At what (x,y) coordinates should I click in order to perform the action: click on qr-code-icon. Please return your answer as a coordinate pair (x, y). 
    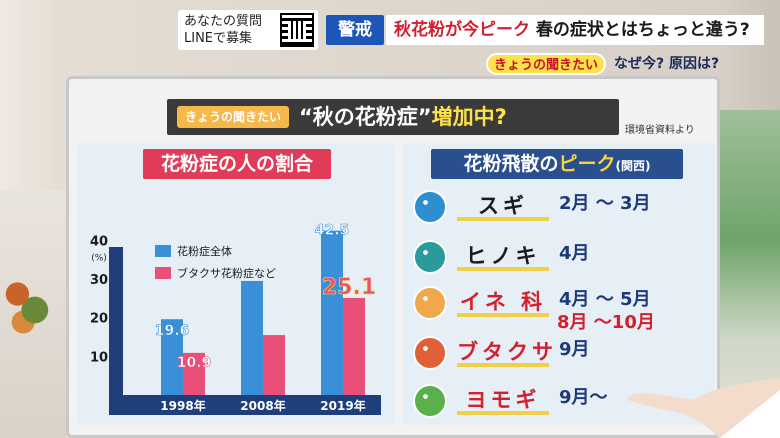
    Looking at the image, I should click on (297, 30).